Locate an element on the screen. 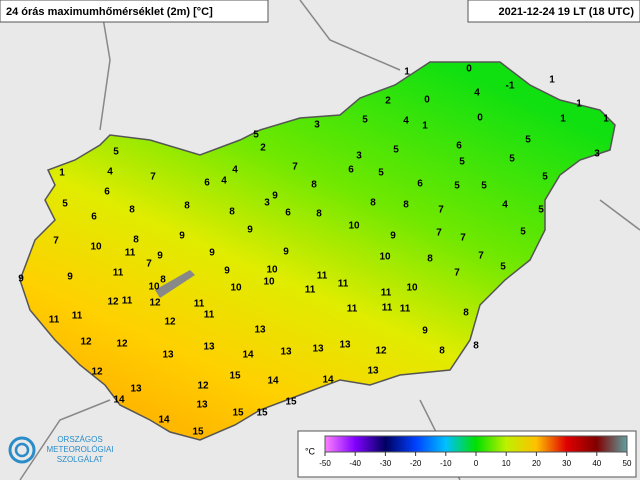 This screenshot has width=640, height=485. tick-label: -10 is located at coordinates (446, 463).